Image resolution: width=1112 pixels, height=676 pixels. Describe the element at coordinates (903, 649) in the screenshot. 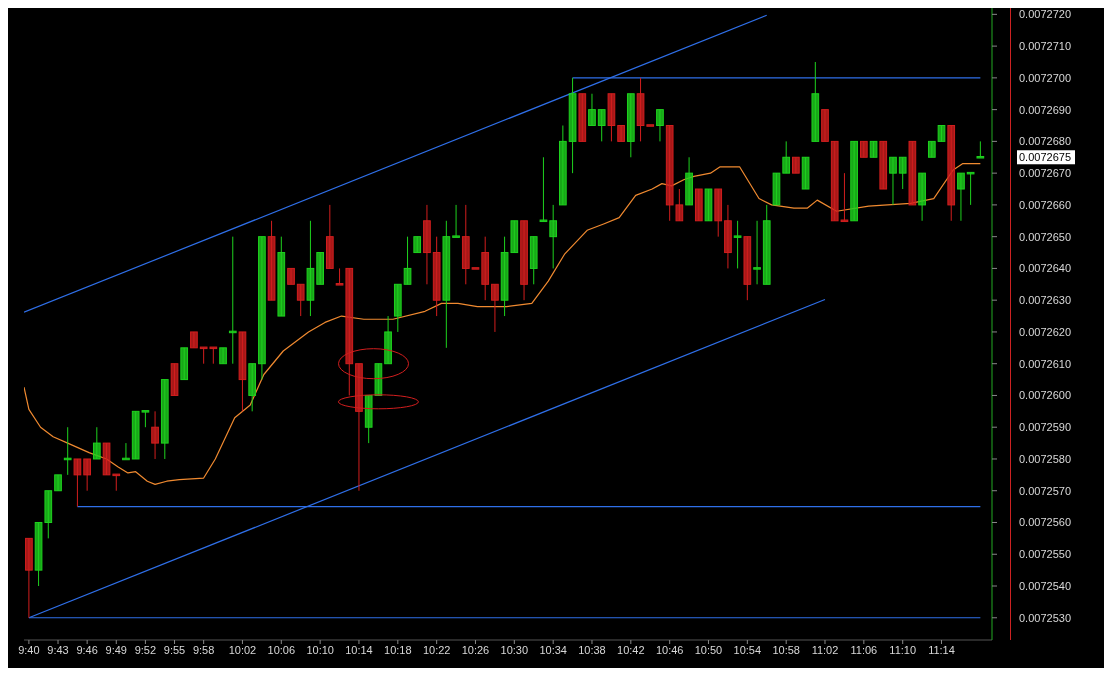

I see `x-tick-label: 11:10` at that location.